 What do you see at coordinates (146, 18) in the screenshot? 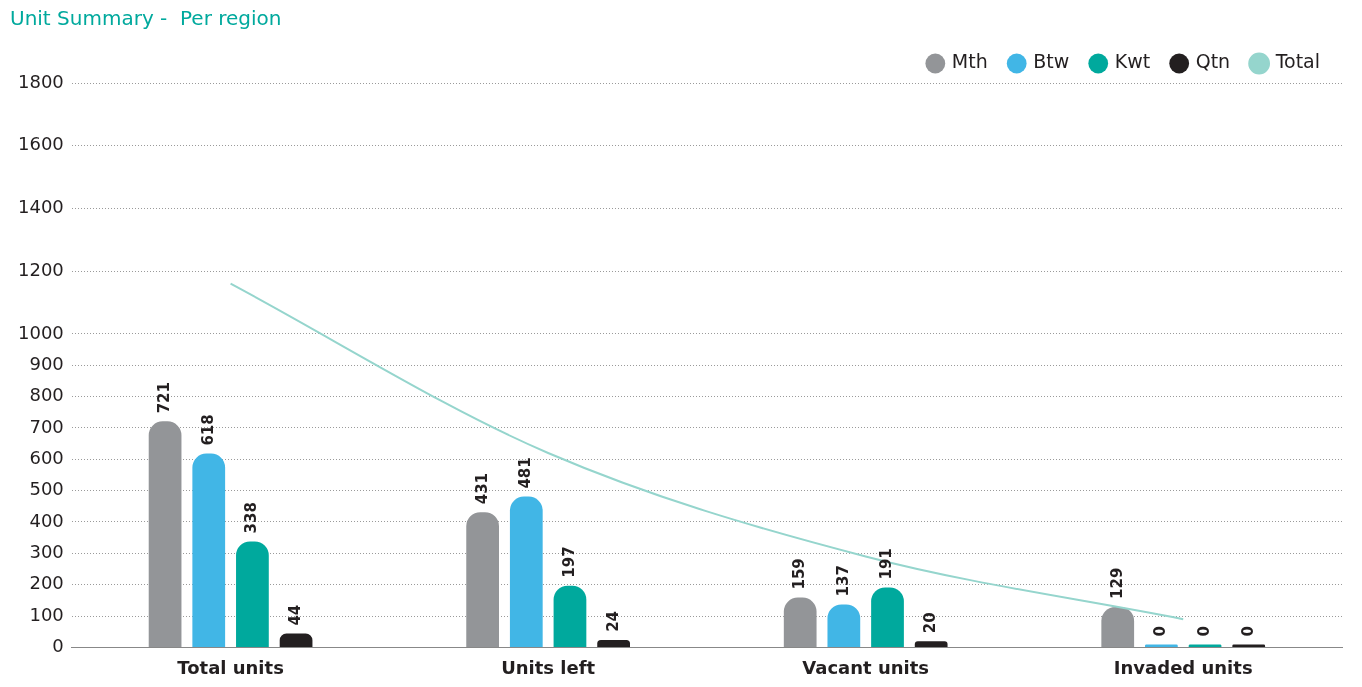
I see `chart-title: Unit Summary - Per region` at bounding box center [146, 18].